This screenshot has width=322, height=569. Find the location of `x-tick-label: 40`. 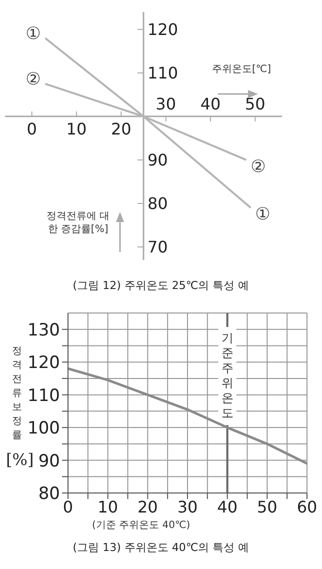

x-tick-label: 40 is located at coordinates (227, 506).